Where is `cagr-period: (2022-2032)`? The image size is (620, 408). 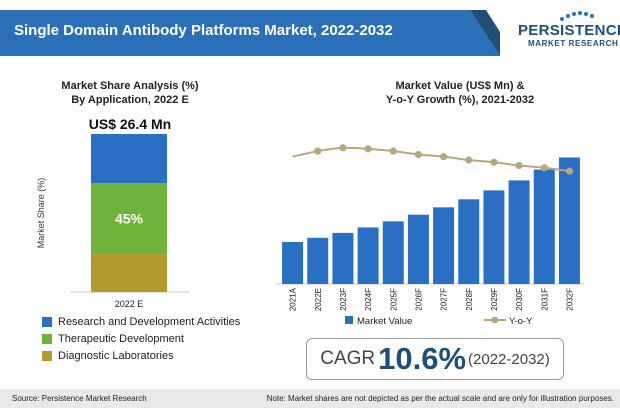 cagr-period: (2022-2032) is located at coordinates (509, 359).